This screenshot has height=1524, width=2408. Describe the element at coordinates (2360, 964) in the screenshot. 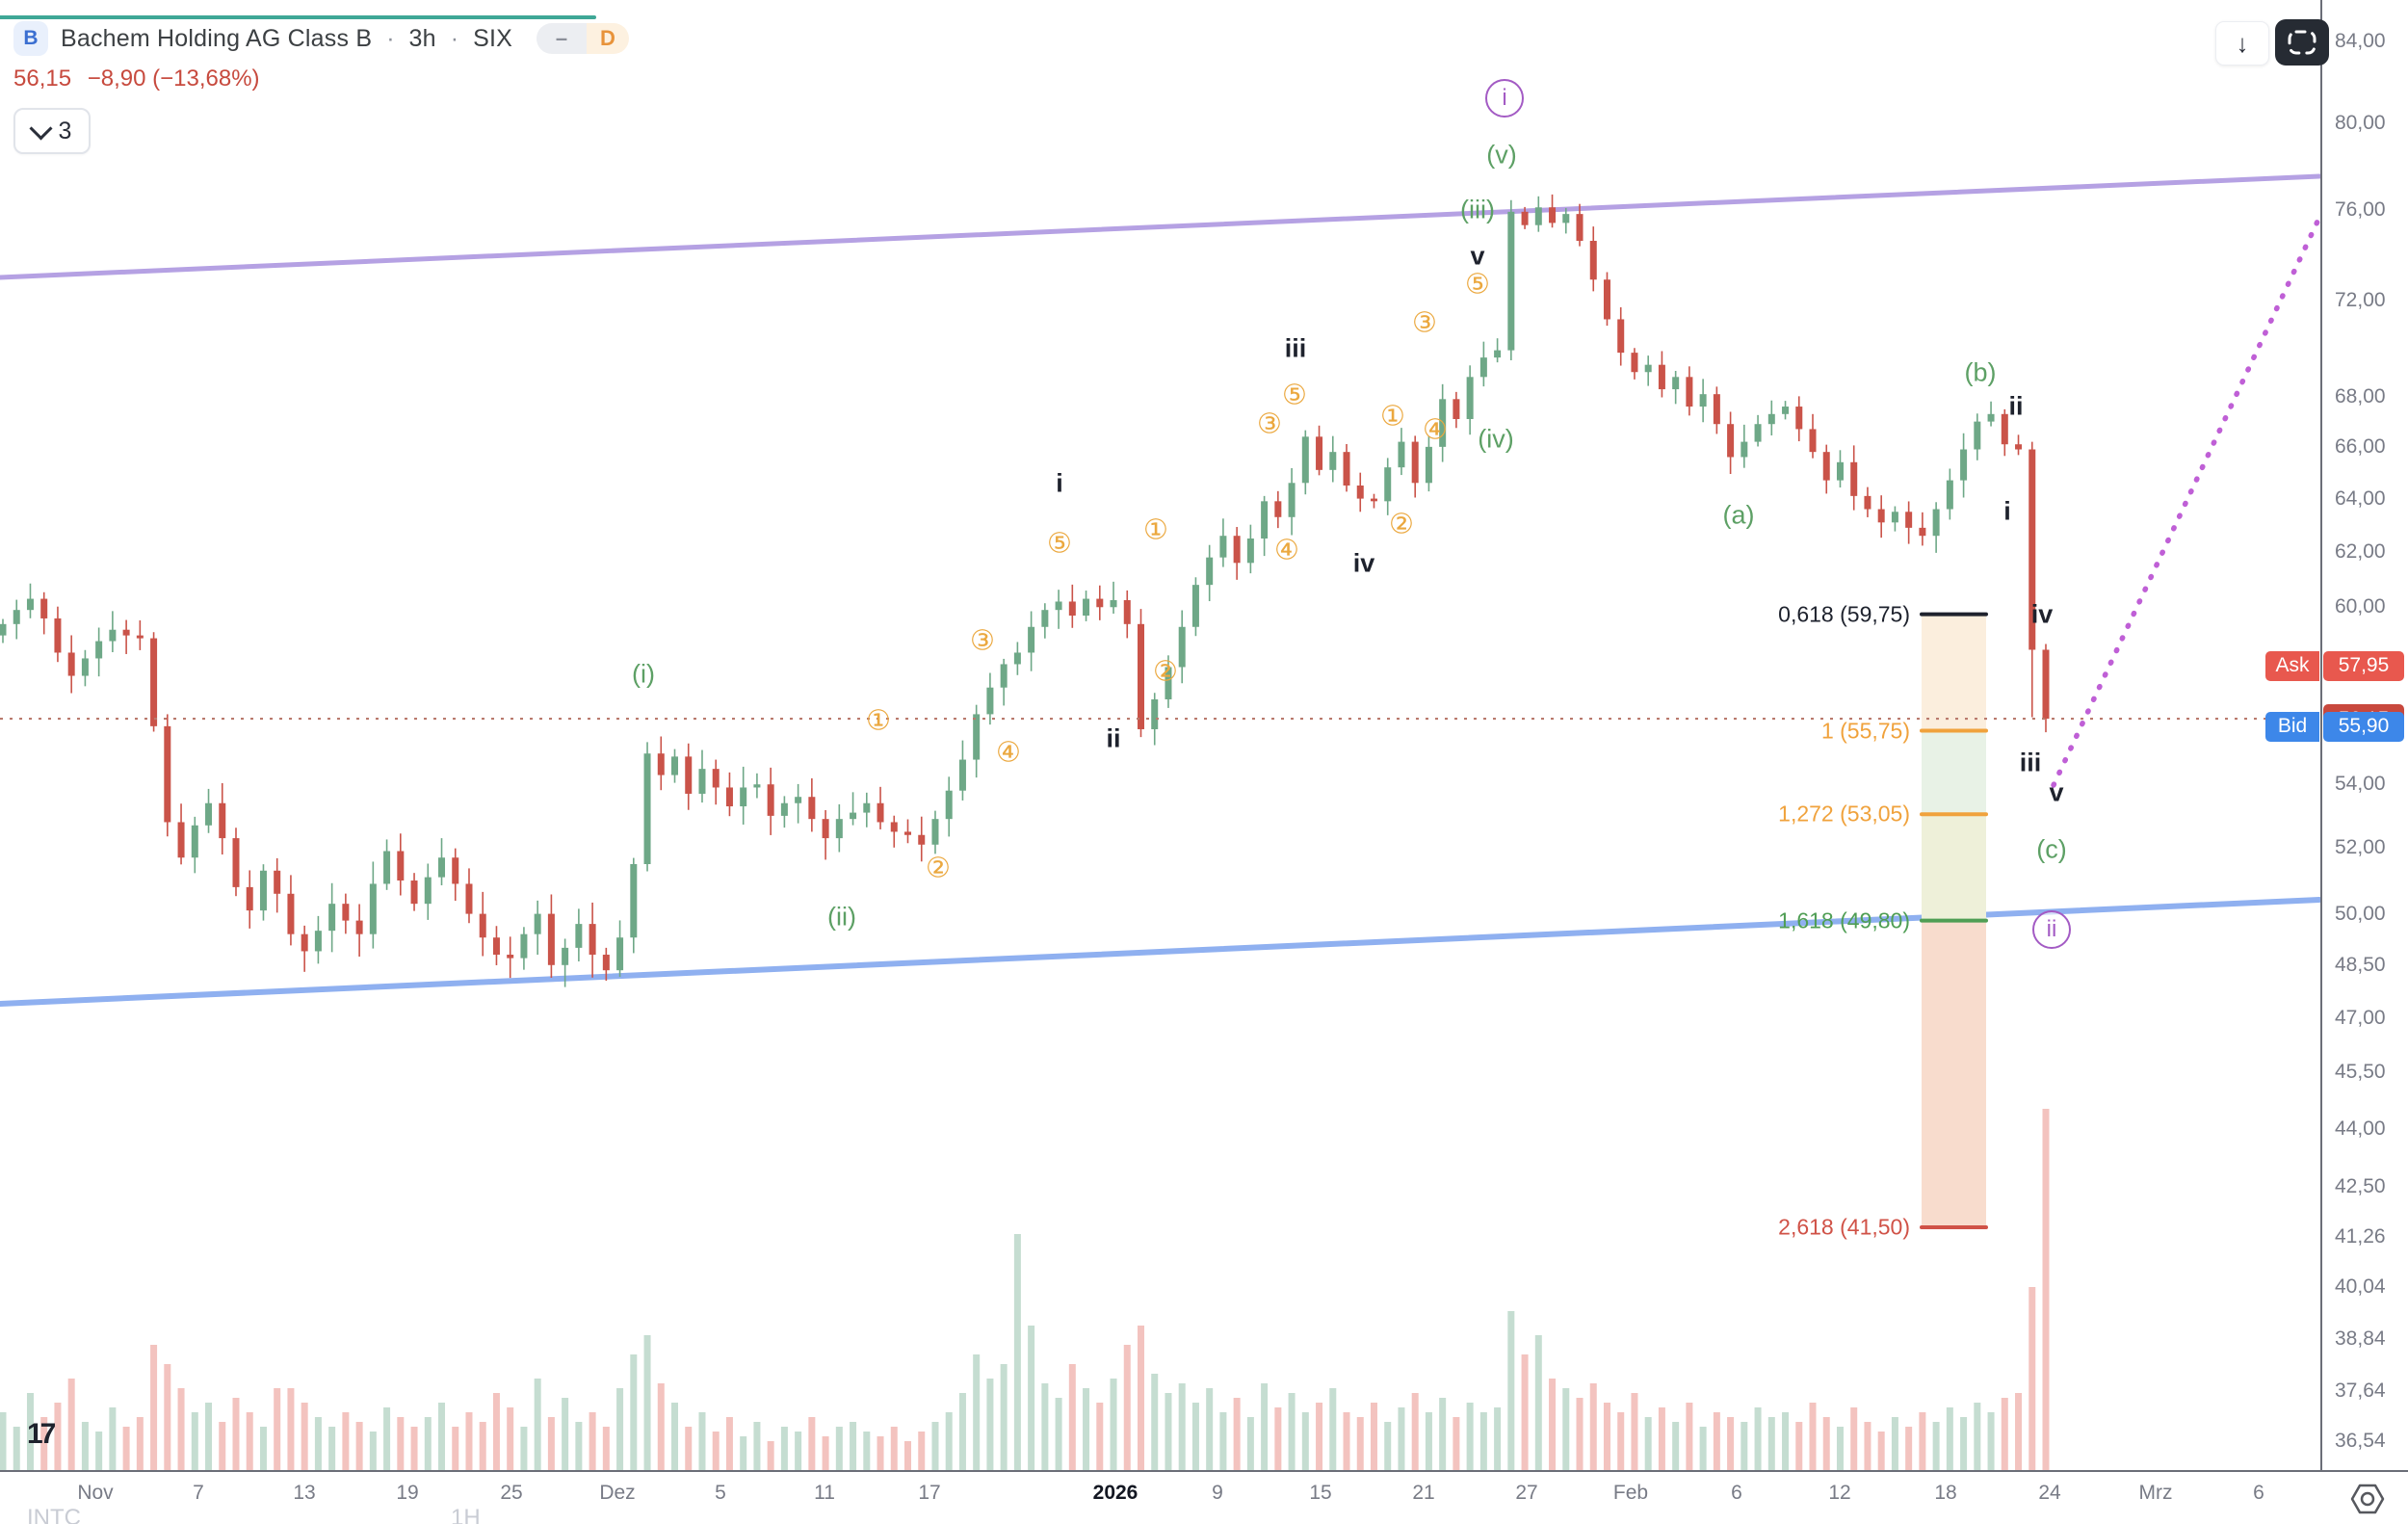

I see `price-axis-tick: 48,50` at that location.